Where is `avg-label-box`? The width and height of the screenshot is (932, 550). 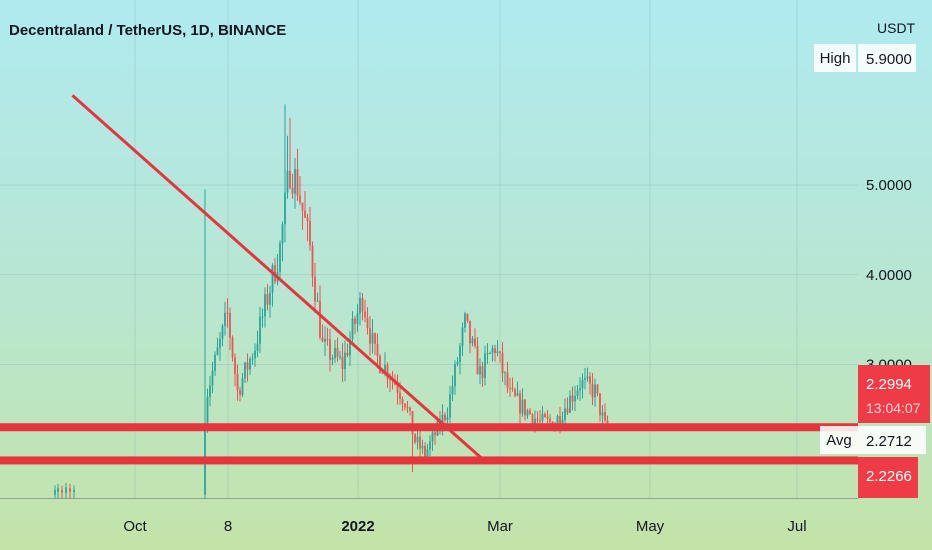
avg-label-box is located at coordinates (839, 440).